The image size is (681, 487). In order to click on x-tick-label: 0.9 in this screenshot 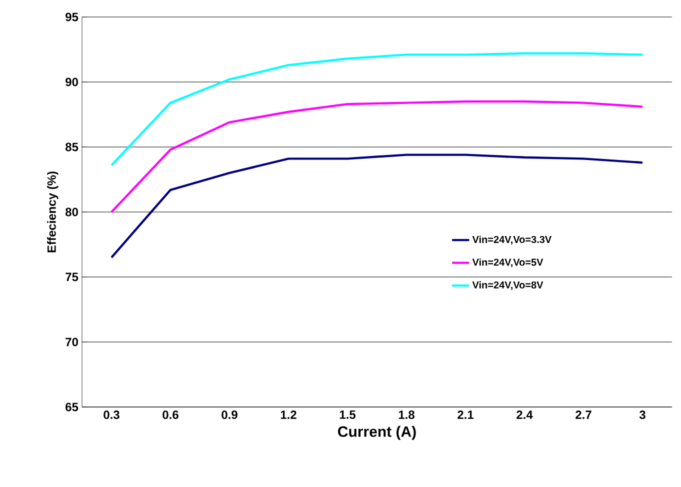, I will do `click(230, 415)`.